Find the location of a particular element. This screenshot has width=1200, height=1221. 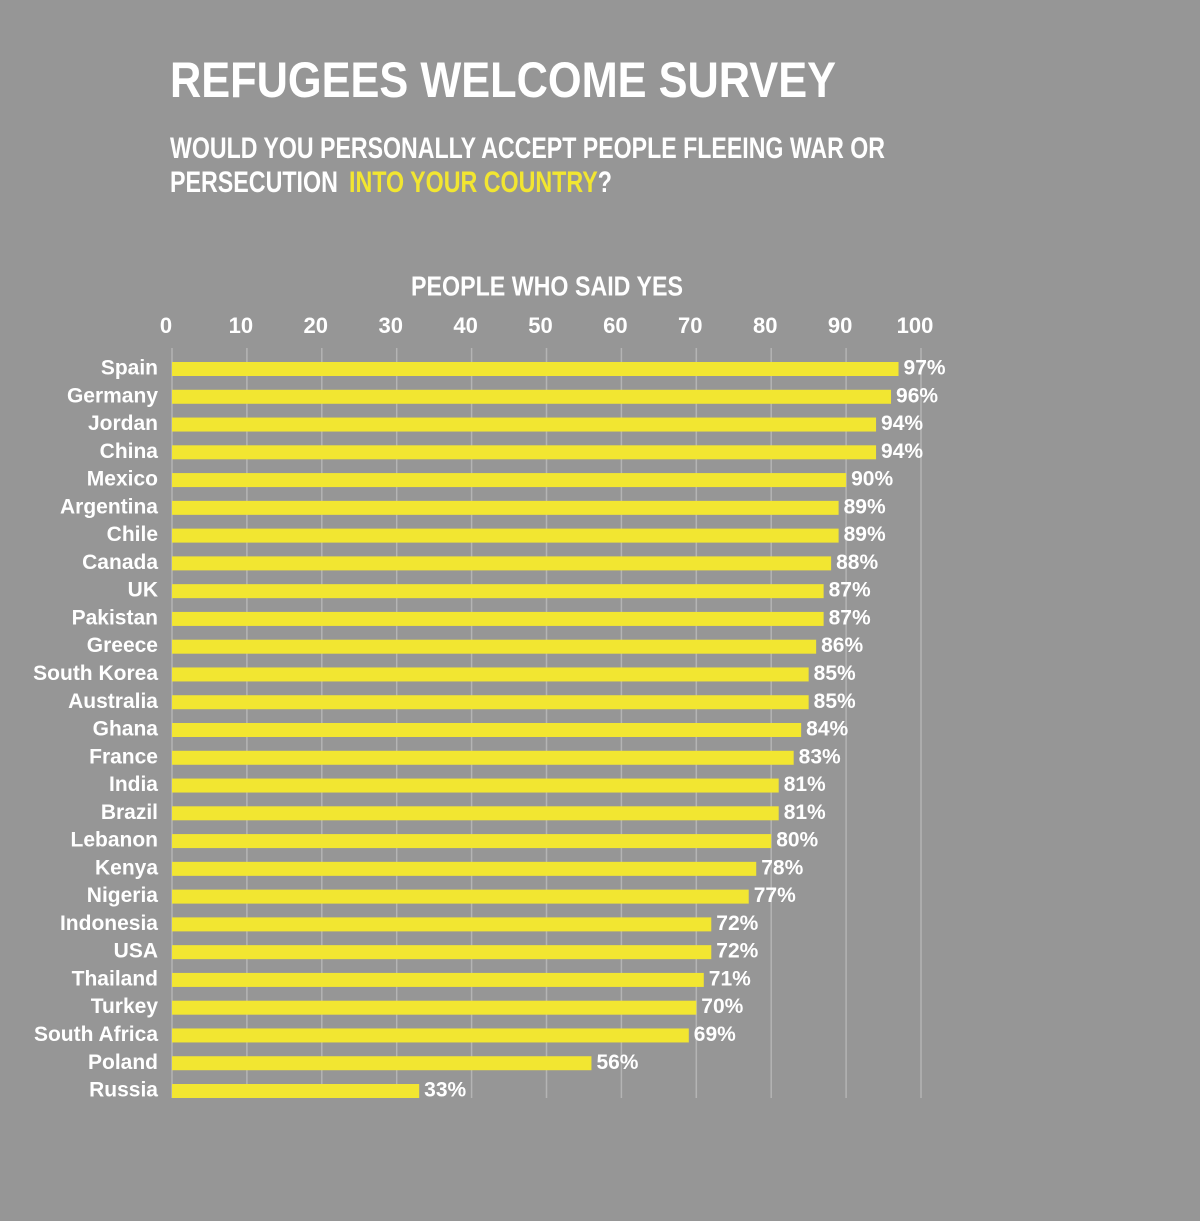

category-label: Spain is located at coordinates (129, 368).